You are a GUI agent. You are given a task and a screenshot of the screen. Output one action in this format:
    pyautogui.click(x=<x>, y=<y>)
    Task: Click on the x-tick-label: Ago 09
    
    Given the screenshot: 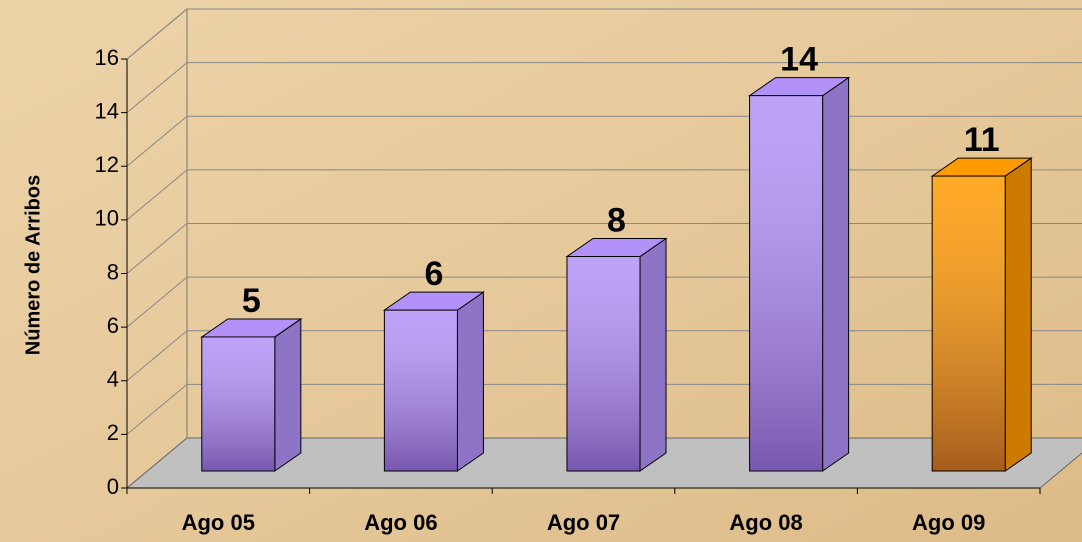 What is the action you would take?
    pyautogui.click(x=948, y=522)
    